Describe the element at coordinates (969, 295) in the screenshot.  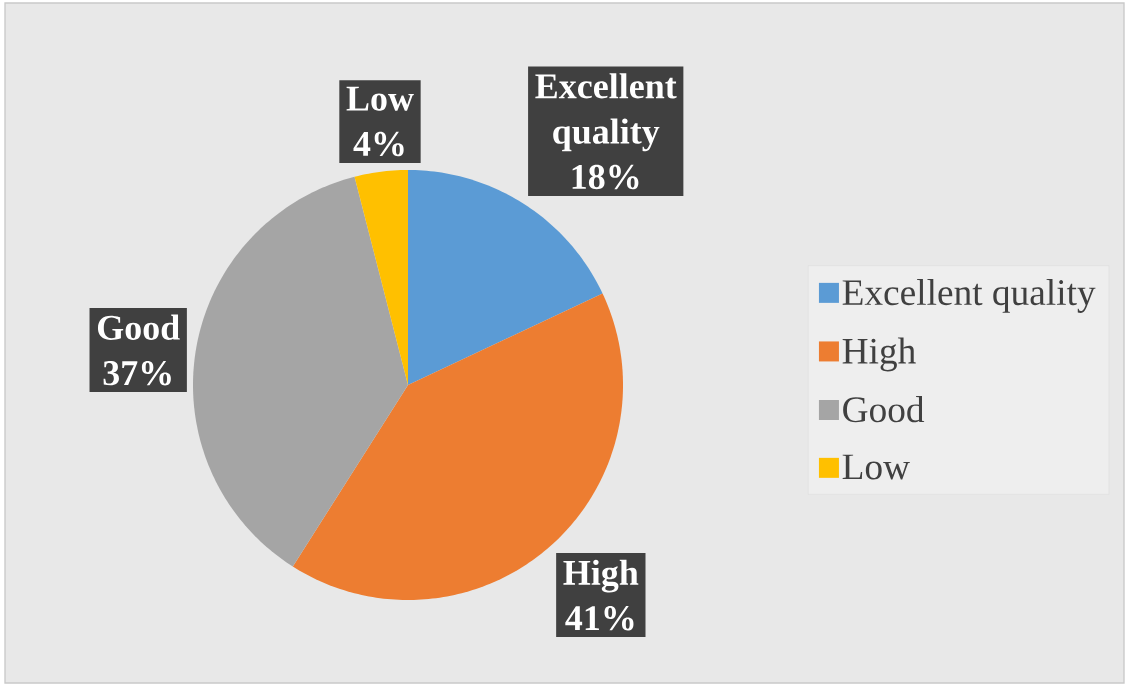
I see `legend-label: Excellent quality` at that location.